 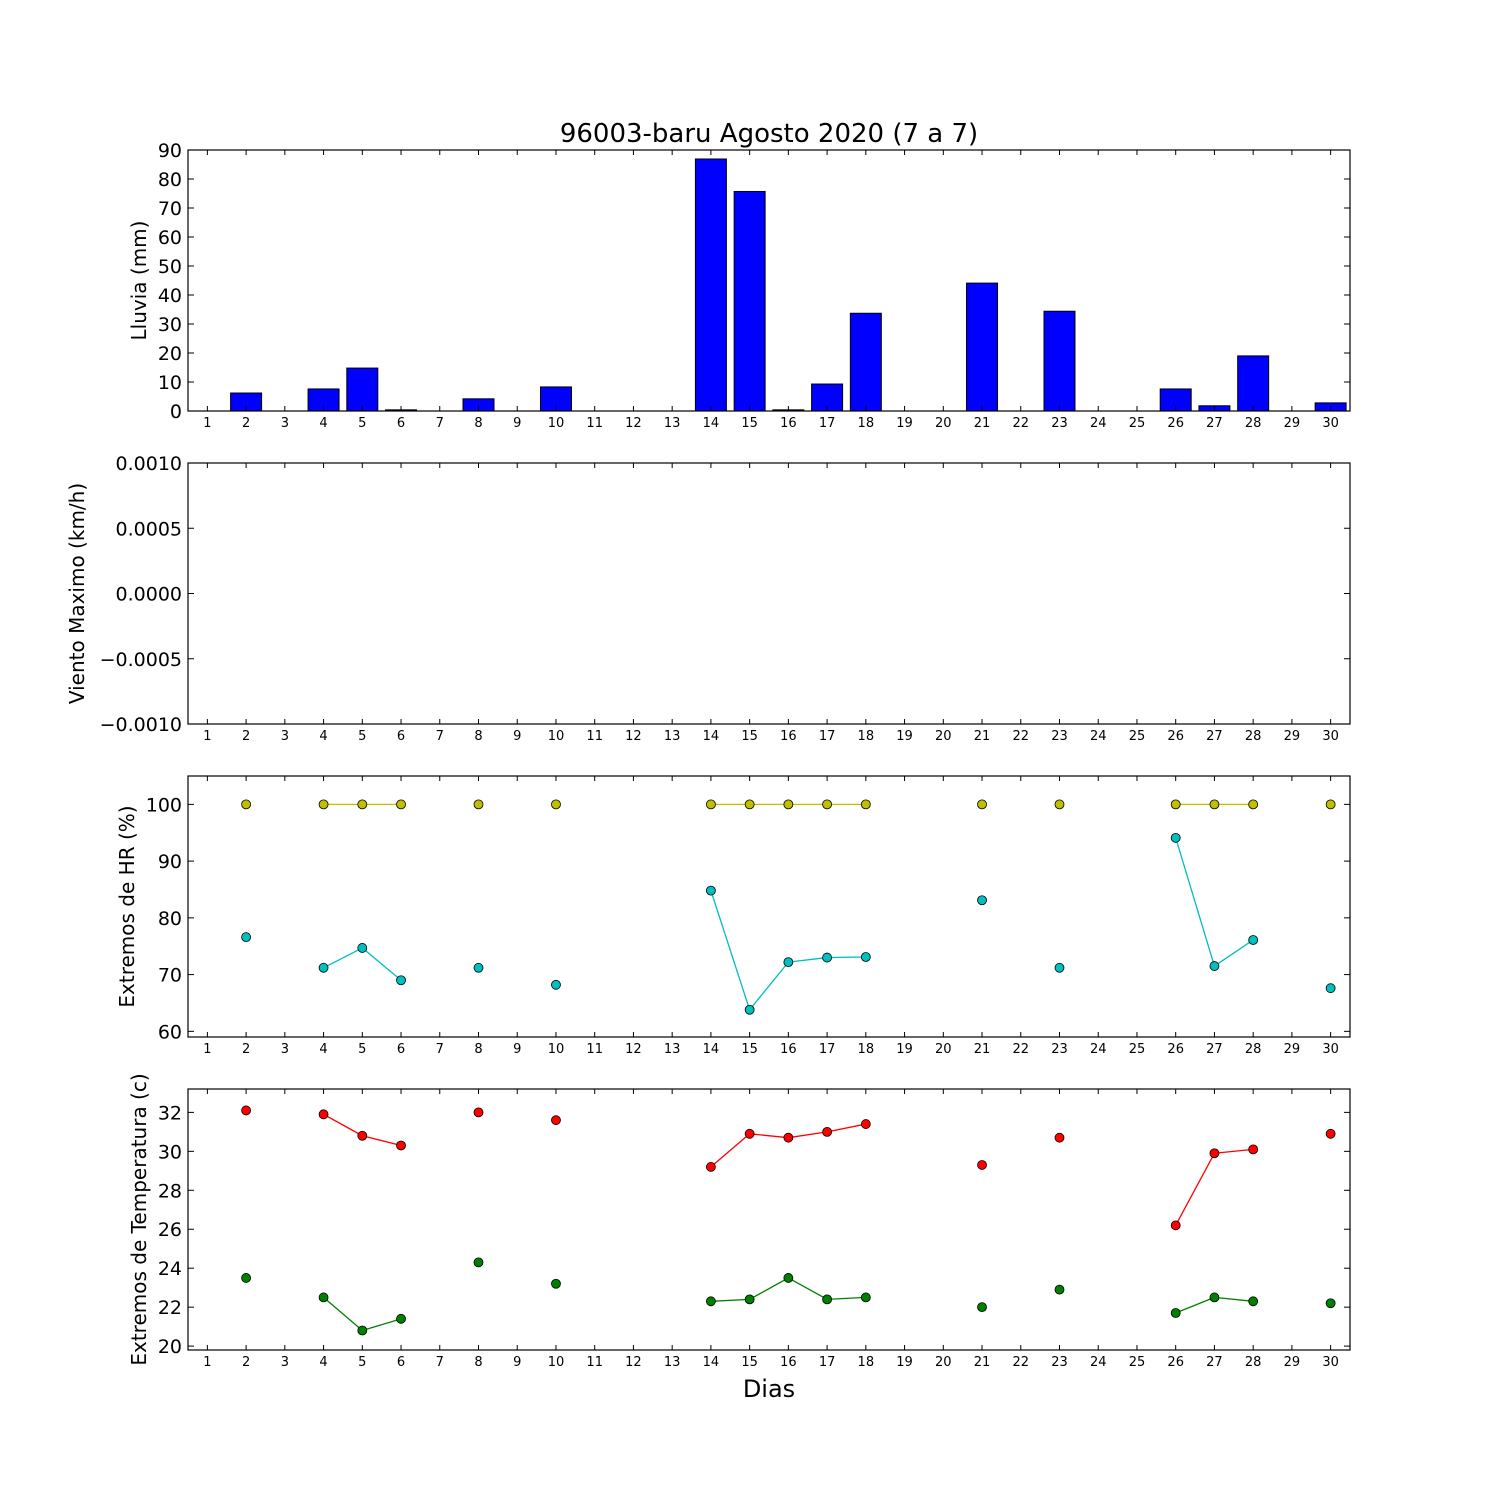 What do you see at coordinates (141, 660) in the screenshot?
I see `y-tick-label: −0.0005` at bounding box center [141, 660].